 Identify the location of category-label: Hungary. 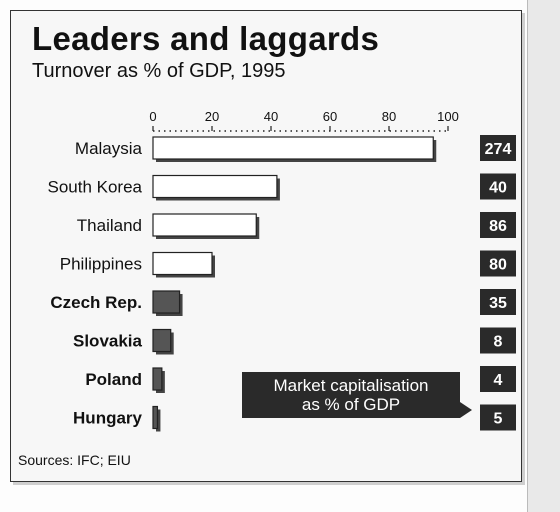
(108, 418).